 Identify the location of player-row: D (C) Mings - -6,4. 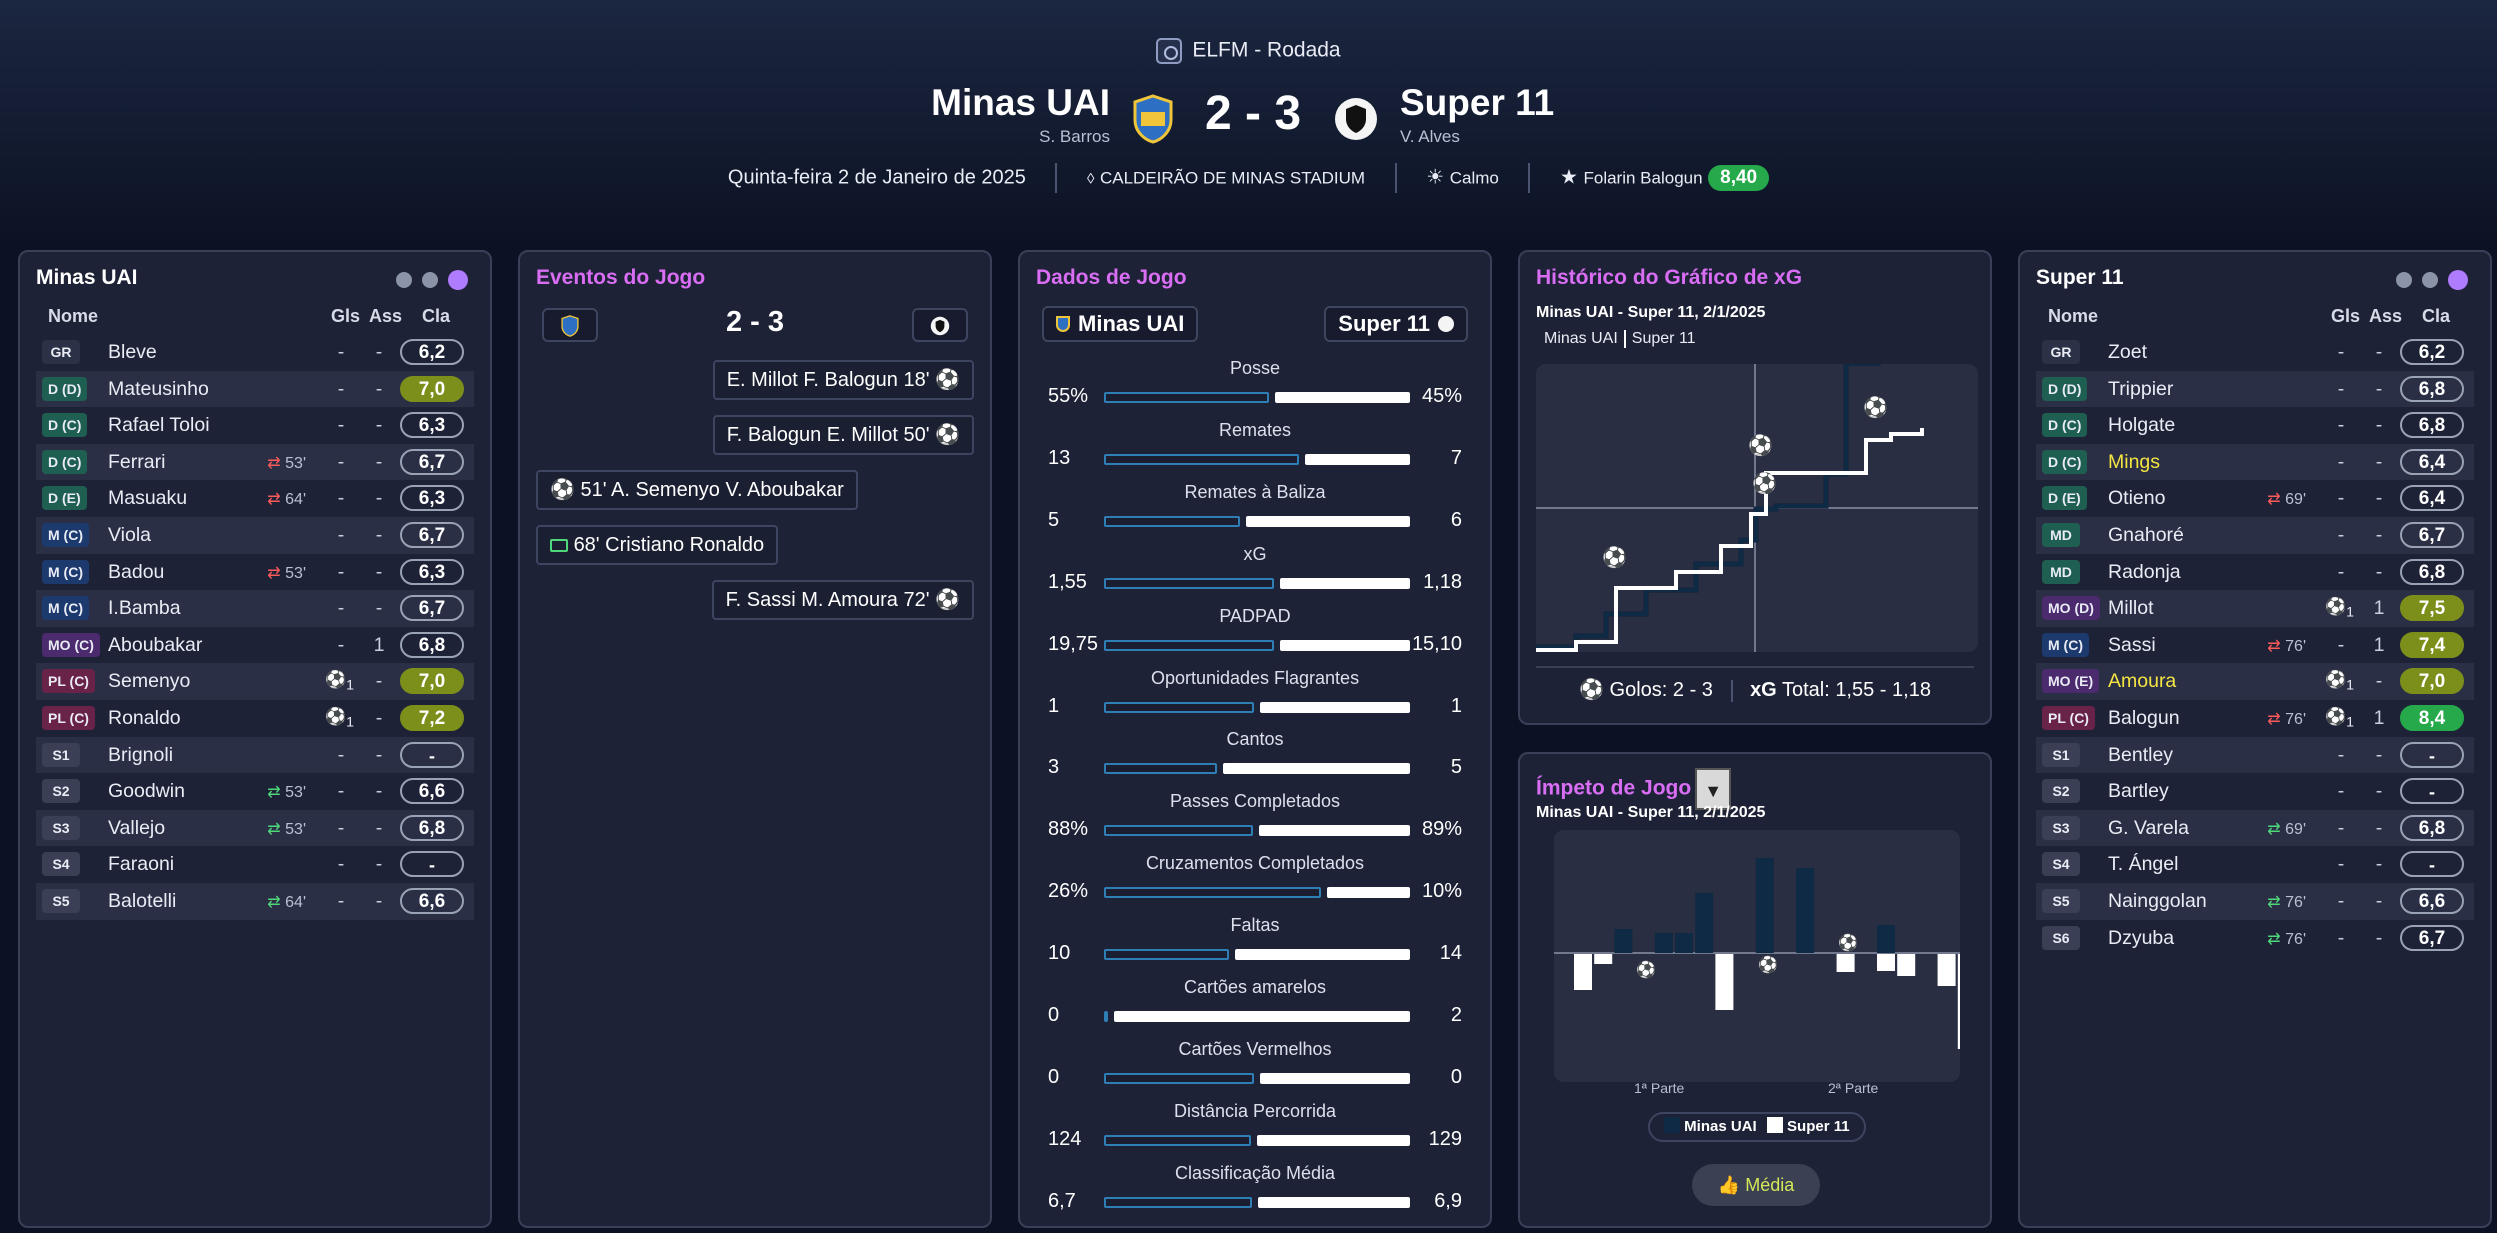
(2255, 462).